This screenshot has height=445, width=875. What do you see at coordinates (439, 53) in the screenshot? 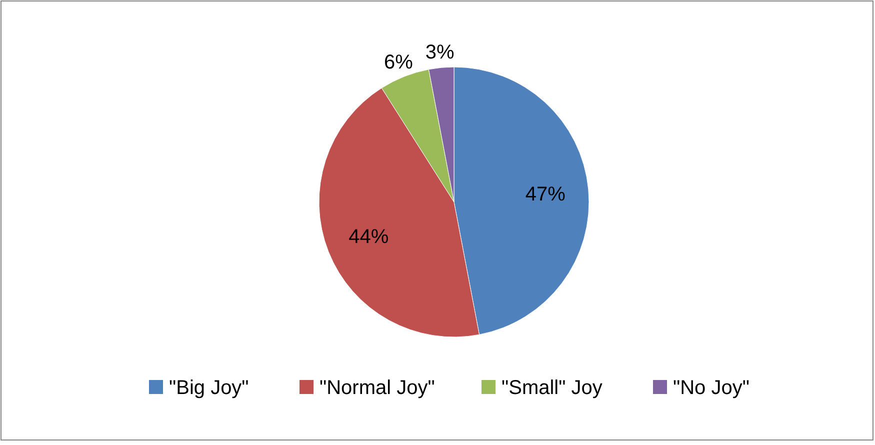
I see `data-label: 3%` at bounding box center [439, 53].